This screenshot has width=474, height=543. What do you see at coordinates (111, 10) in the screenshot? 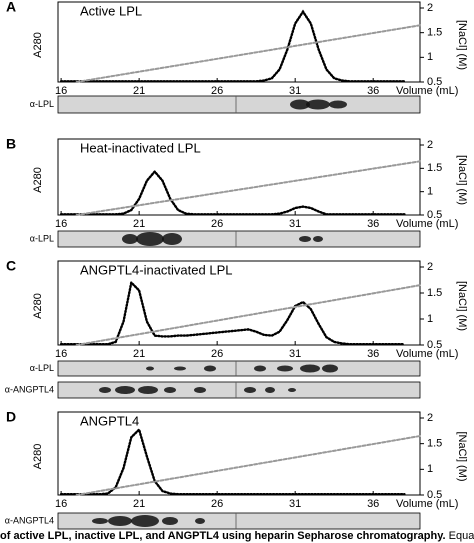
I see `panel-title: Active LPL` at bounding box center [111, 10].